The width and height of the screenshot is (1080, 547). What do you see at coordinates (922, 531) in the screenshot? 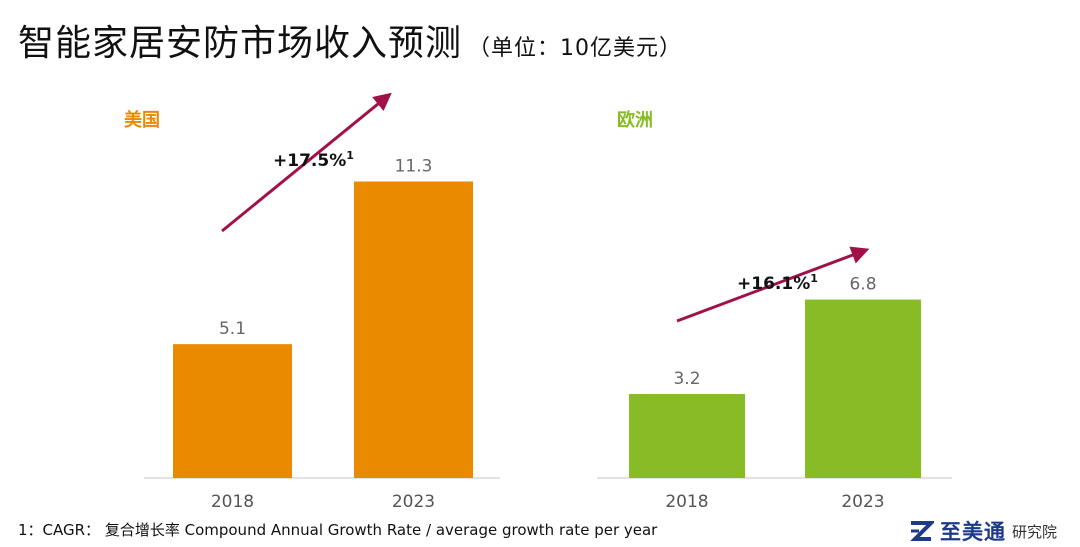
I see `z-logo-icon` at bounding box center [922, 531].